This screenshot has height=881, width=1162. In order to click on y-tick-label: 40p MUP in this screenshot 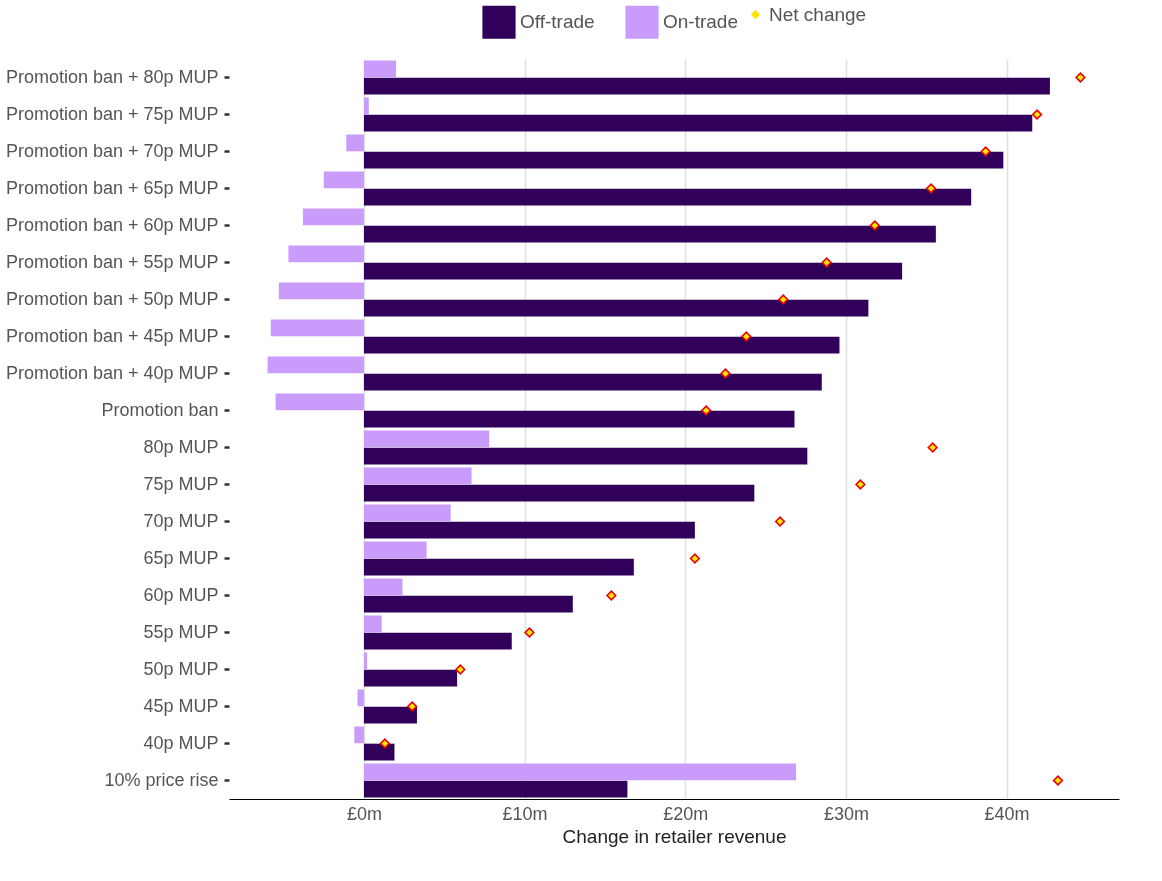, I will do `click(181, 742)`.